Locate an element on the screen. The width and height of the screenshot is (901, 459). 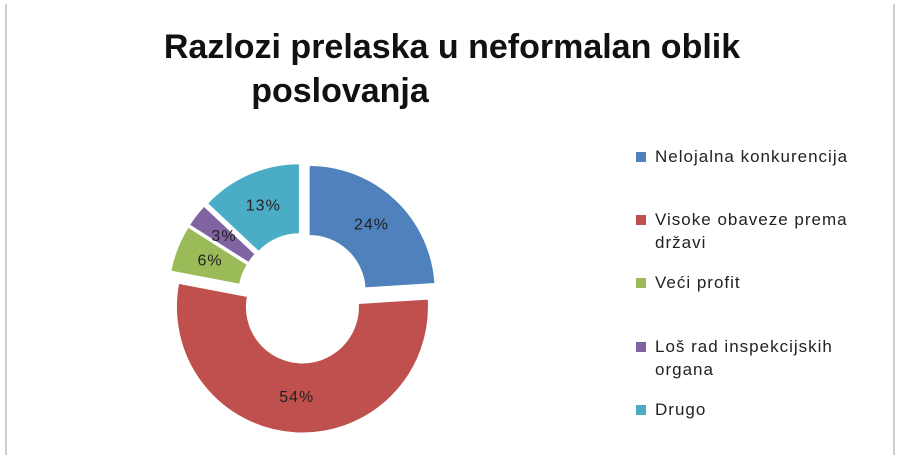
legend-label: Drugo is located at coordinates (681, 409).